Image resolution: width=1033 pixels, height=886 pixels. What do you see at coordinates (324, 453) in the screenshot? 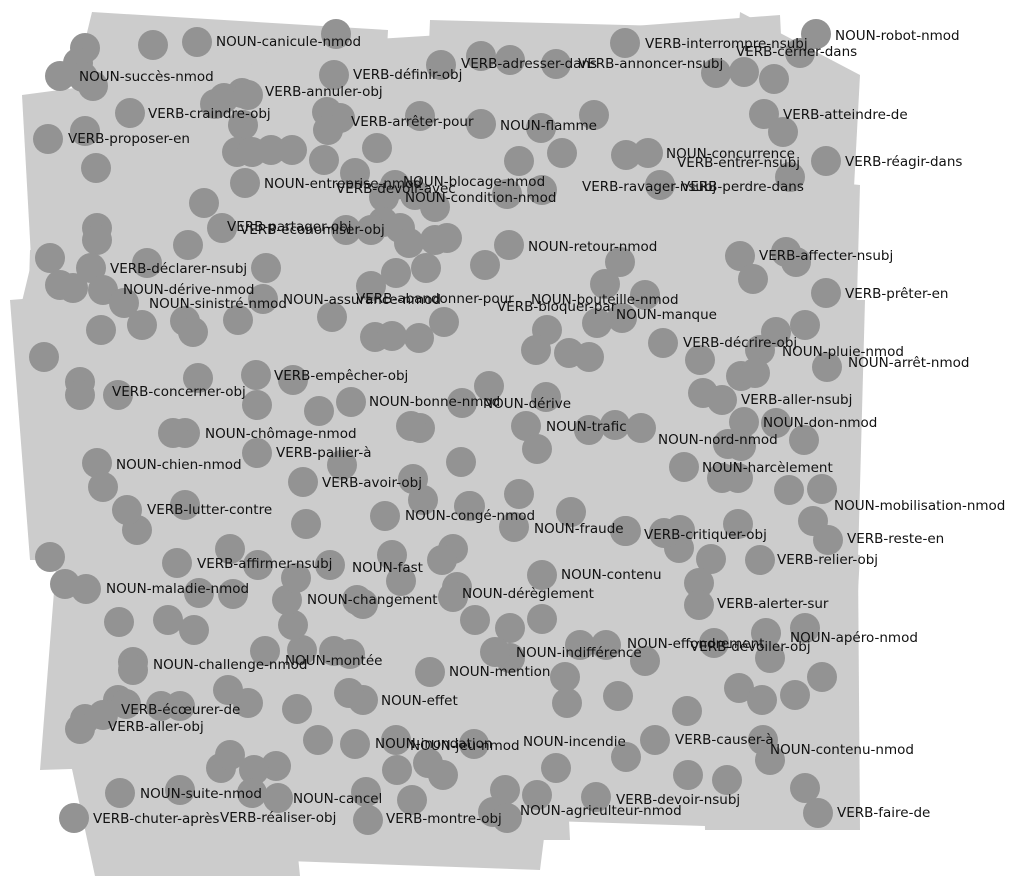
I see `node-label: VERB-pallier-à` at bounding box center [324, 453].